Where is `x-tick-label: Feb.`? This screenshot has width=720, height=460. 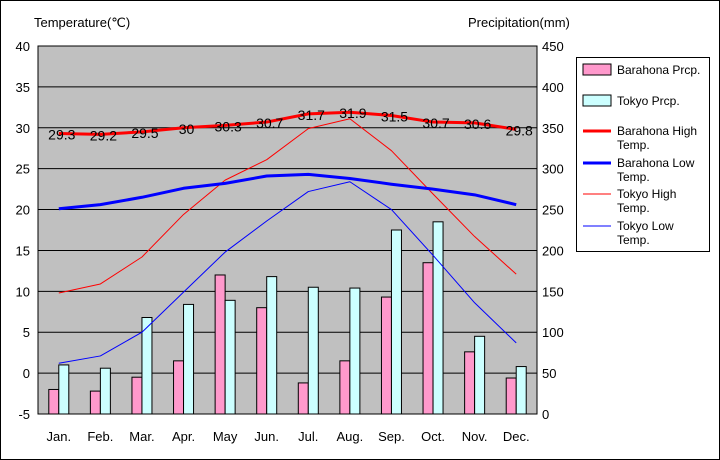
x-tick-label: Feb. is located at coordinates (100, 436).